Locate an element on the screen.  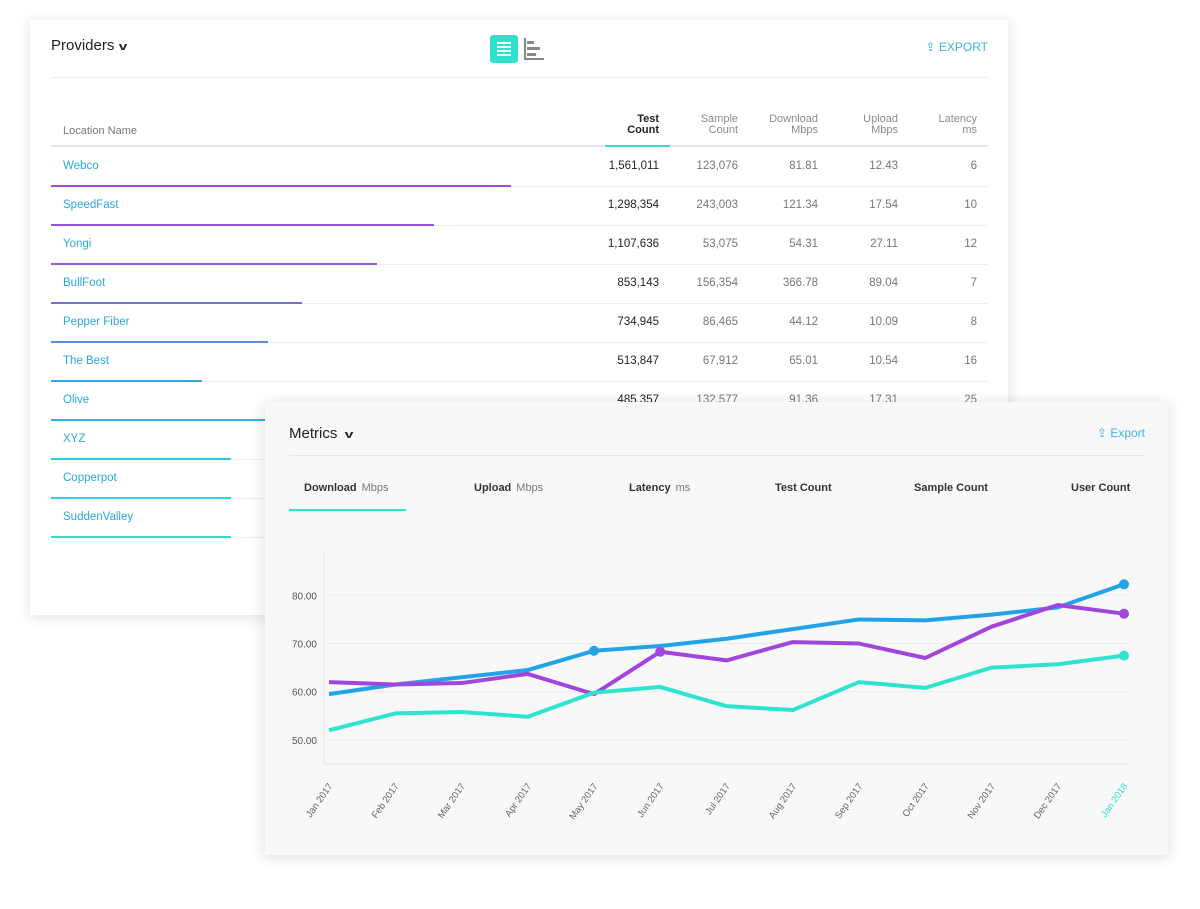
table-row: BullFoot 853,143 156,354 366.78 89.04 7 is located at coordinates (519, 284).